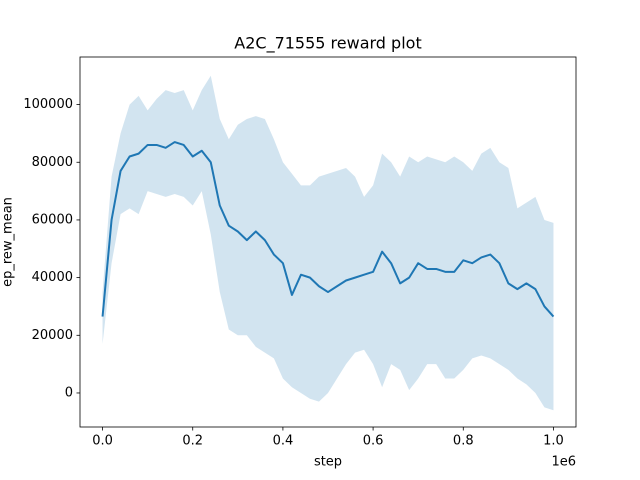  I want to click on chart-title: A2C_71555 reward plot, so click(327, 44).